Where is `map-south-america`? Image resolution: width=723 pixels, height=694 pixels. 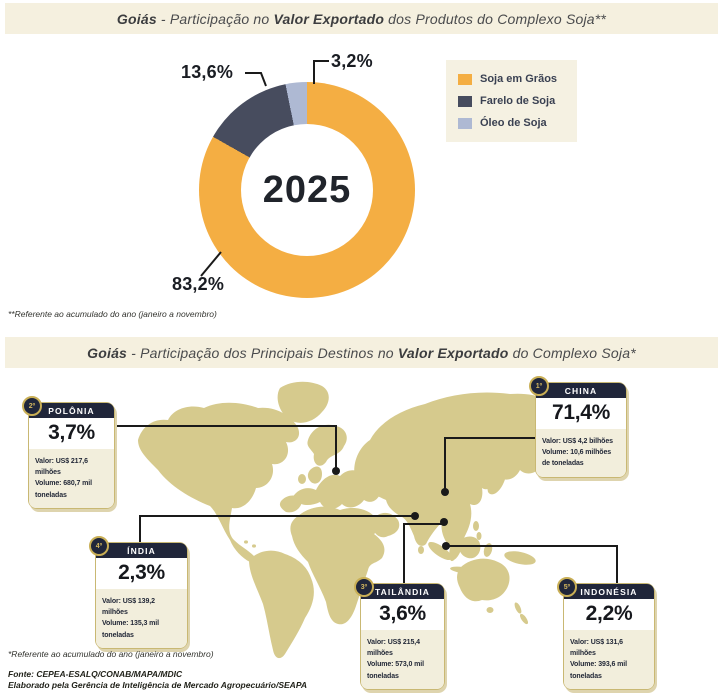
map-south-america is located at coordinates (281, 604).